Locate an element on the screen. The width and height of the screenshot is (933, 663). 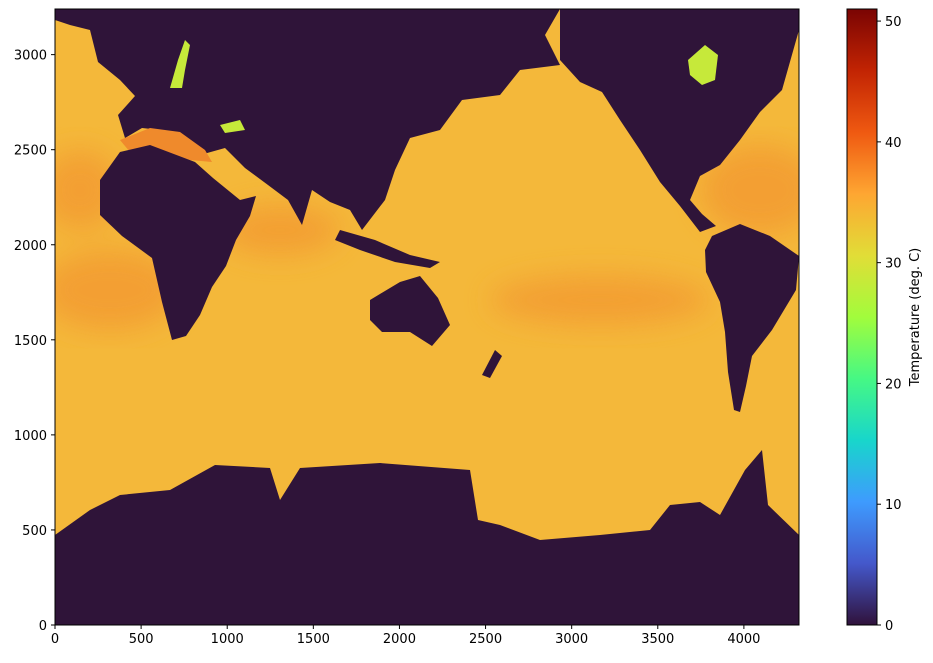
colorbar: 0 10 20 30 40 50 Temperature (deg. C) is located at coordinates (884, 321).